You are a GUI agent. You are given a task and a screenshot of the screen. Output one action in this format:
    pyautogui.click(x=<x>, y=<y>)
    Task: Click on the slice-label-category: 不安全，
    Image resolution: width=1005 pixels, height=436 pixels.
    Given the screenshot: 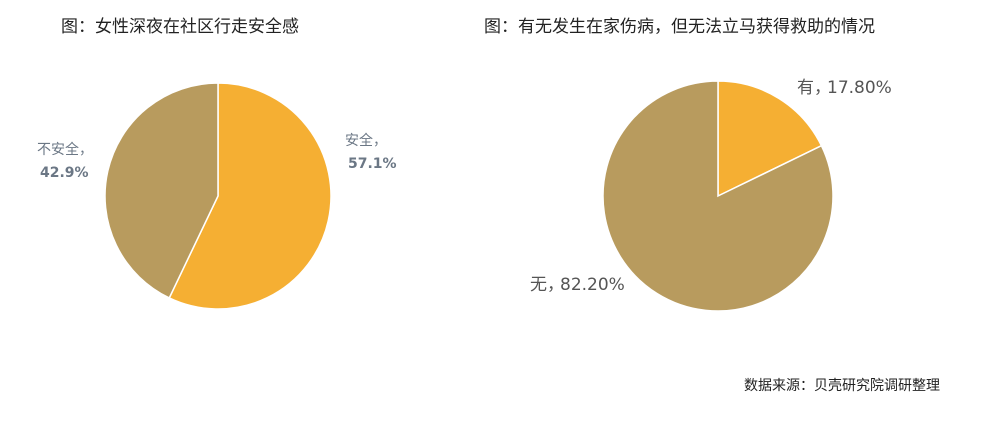 What is the action you would take?
    pyautogui.click(x=65, y=149)
    